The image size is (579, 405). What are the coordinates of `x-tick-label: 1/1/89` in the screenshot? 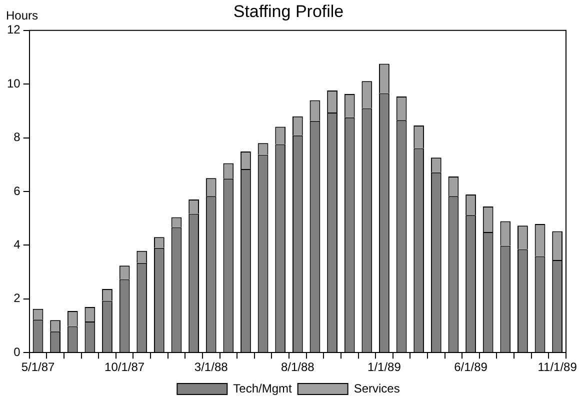 It's located at (385, 367).